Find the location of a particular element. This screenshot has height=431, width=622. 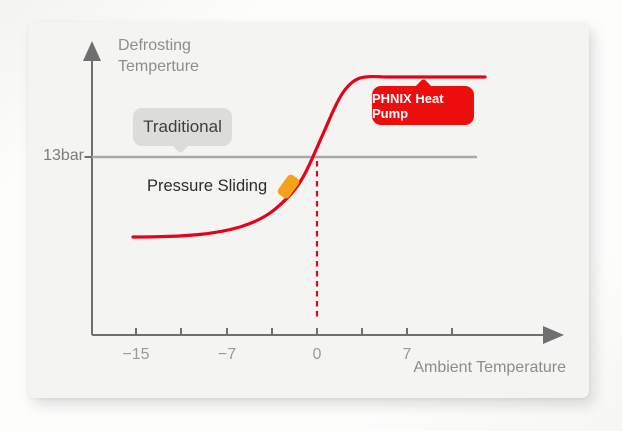

y-axis-title-line2: Temperture is located at coordinates (158, 66).